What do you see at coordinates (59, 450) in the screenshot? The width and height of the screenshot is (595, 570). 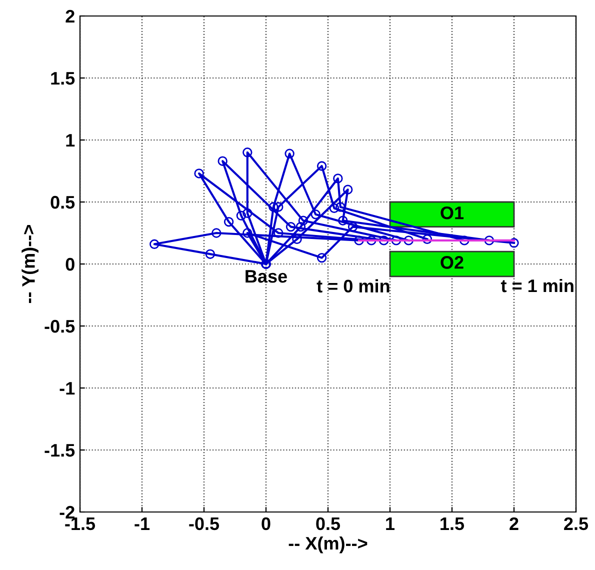 I see `y-tick-label: -1.5` at bounding box center [59, 450].